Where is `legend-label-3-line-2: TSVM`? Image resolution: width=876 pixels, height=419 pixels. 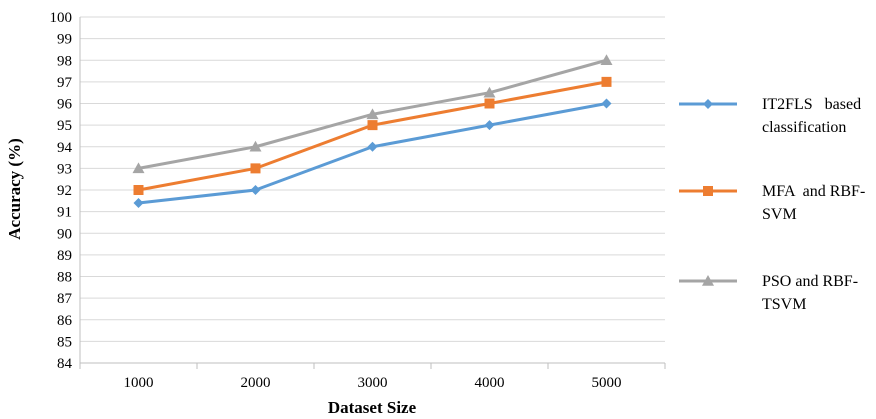
legend-label-3-line-2: TSVM is located at coordinates (784, 304).